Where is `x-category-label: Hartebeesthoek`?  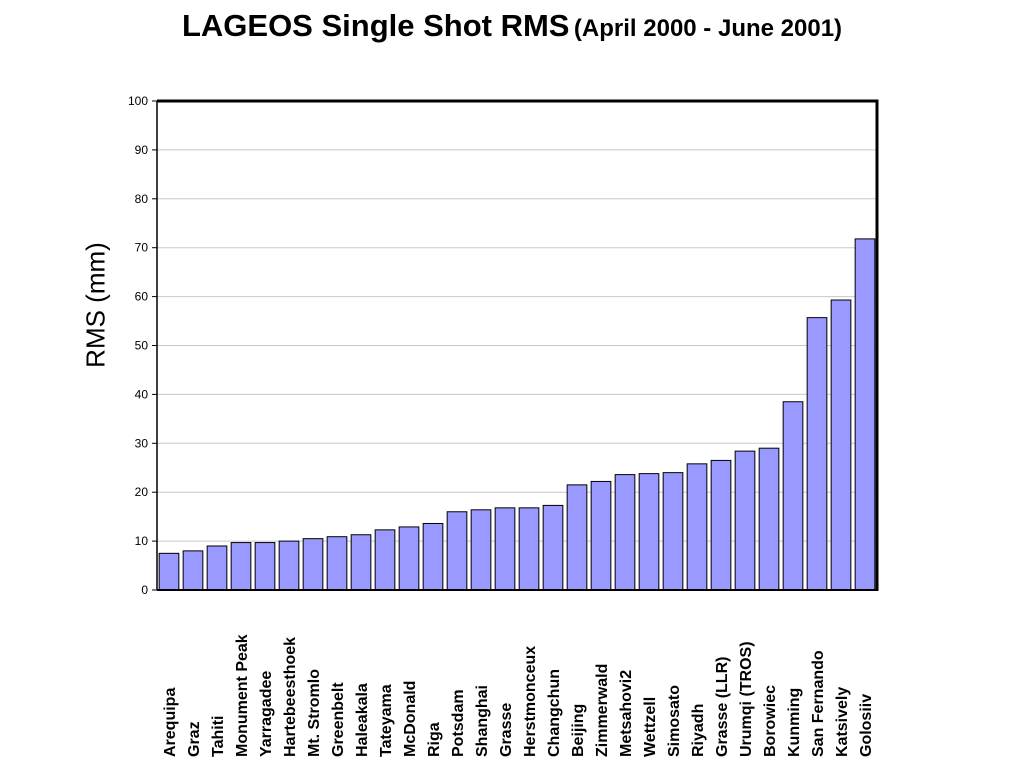 x-category-label: Hartebeesthoek is located at coordinates (290, 697).